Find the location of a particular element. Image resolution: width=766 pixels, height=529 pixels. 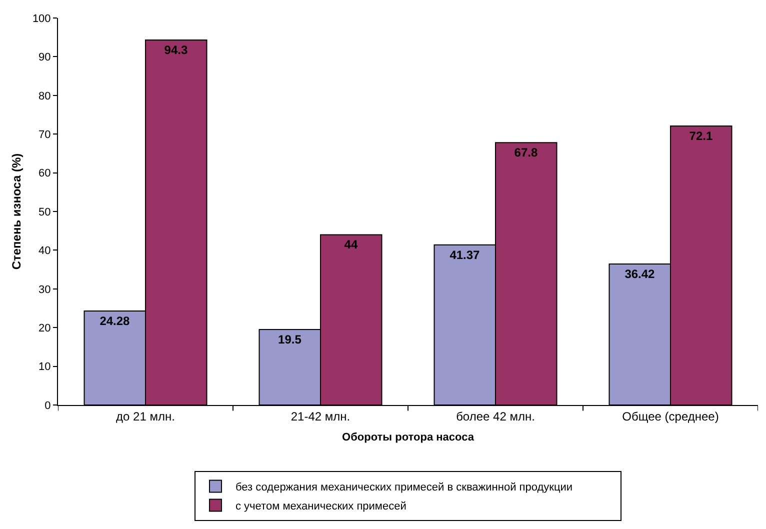

data-label: 36.42 is located at coordinates (640, 274).